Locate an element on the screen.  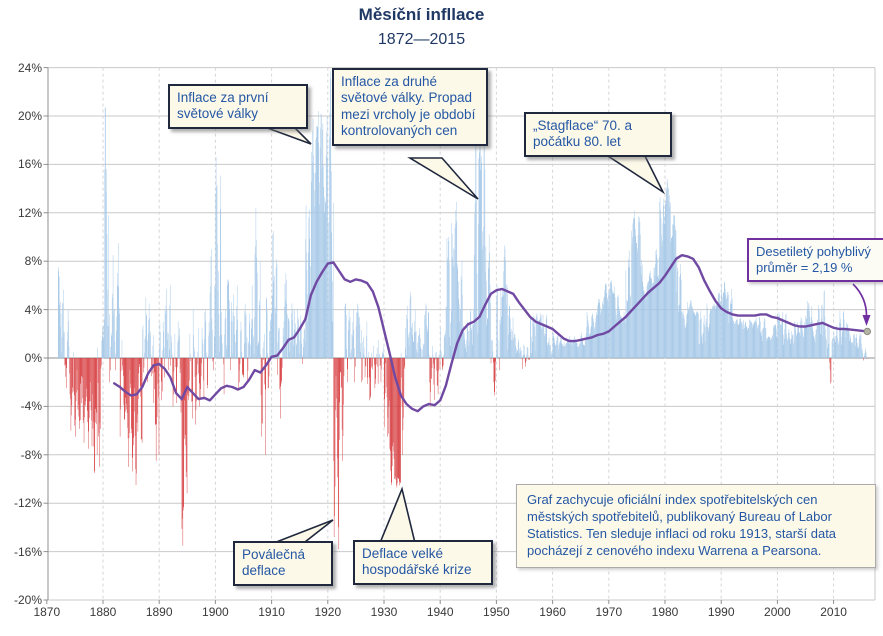
callout-stagflation: „Stagflace“ 70. a počátku 80. let is located at coordinates (598, 134).